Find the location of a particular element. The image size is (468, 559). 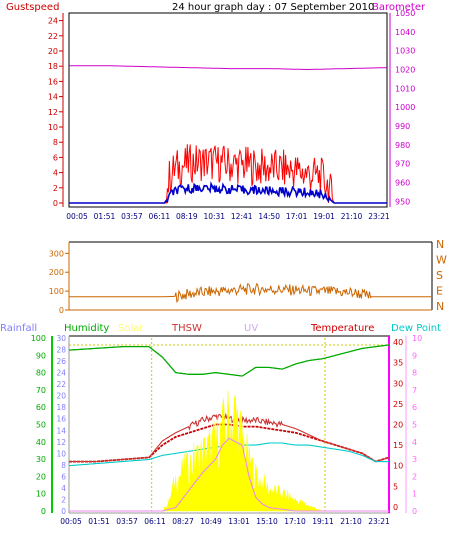

rain-tick-label: 20 is located at coordinates (61, 396).